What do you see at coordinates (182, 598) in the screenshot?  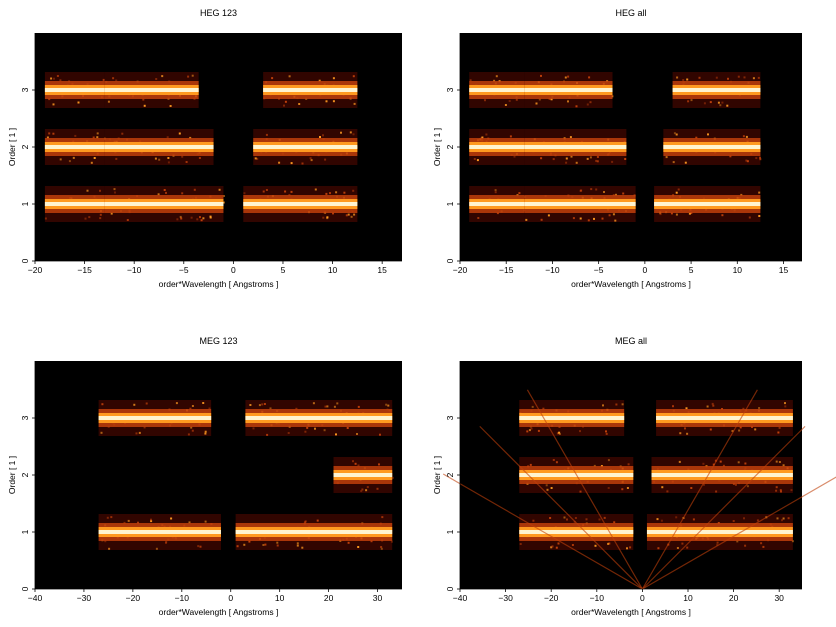 I see `x-tick-label: −10` at bounding box center [182, 598].